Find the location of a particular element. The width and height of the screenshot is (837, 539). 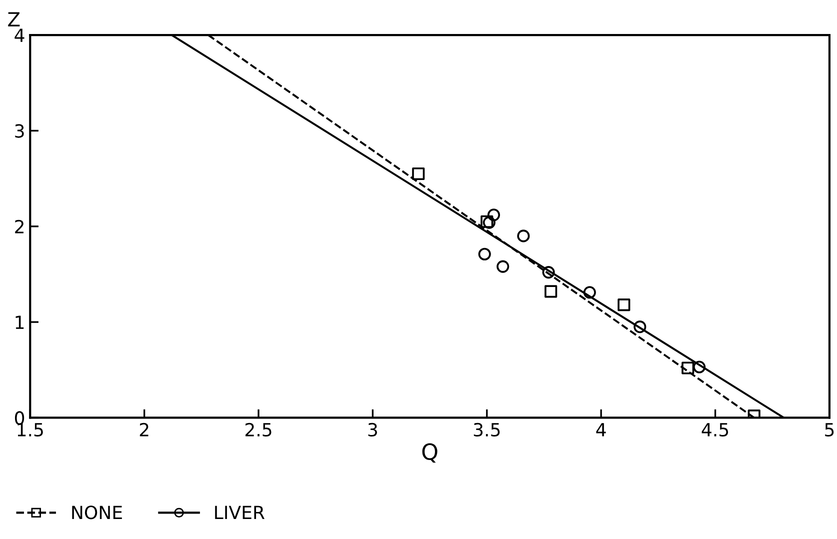

y-tick-label: 3 is located at coordinates (19, 131).